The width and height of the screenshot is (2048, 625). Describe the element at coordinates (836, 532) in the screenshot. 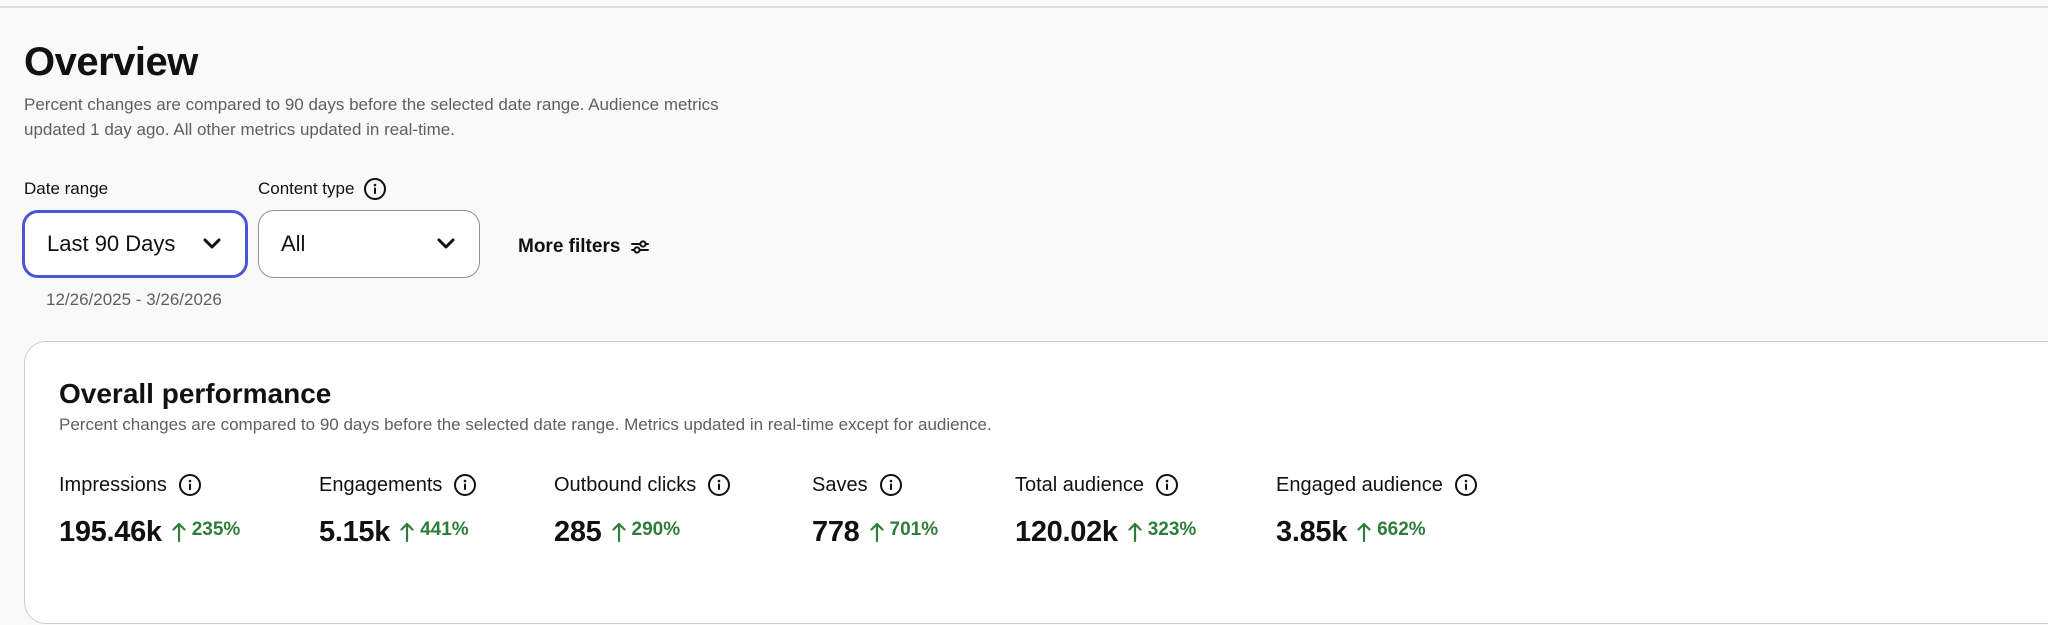

I see `metric-value: 778` at that location.